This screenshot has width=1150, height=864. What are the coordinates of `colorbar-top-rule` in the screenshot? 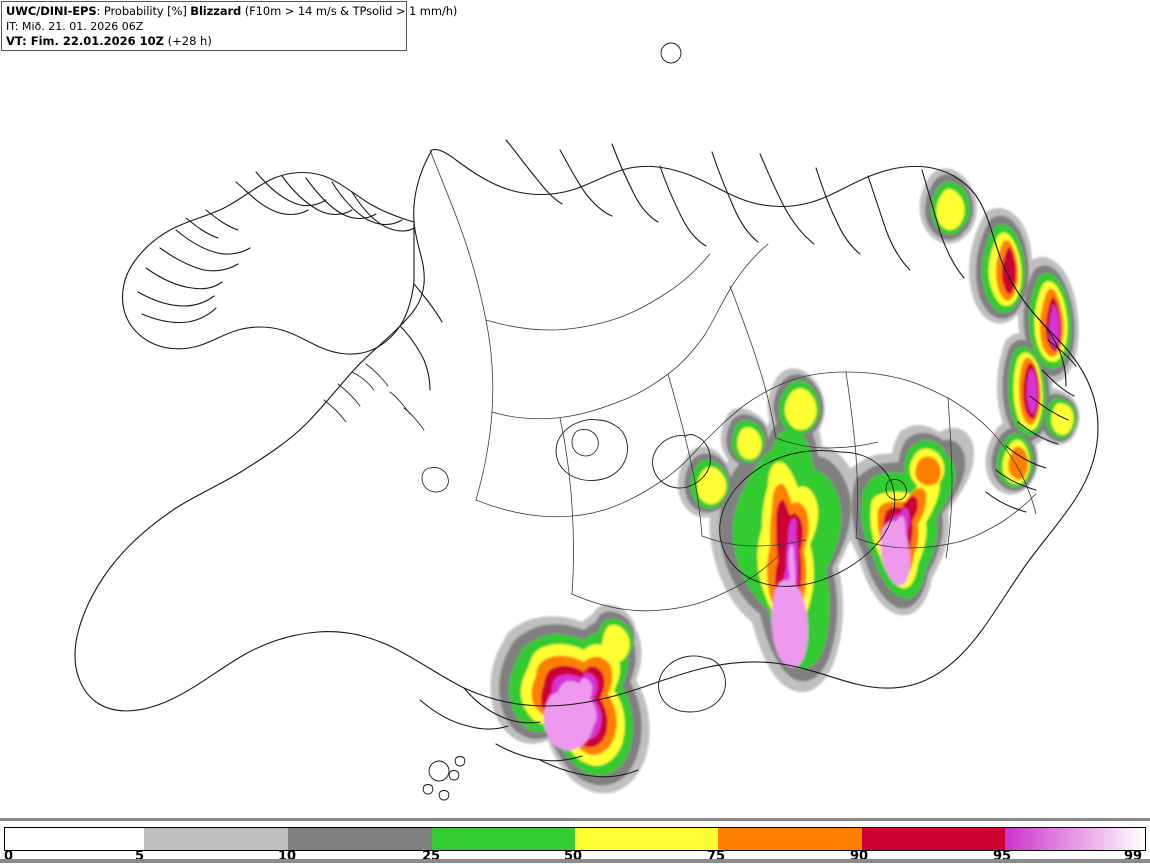 It's located at (575, 819).